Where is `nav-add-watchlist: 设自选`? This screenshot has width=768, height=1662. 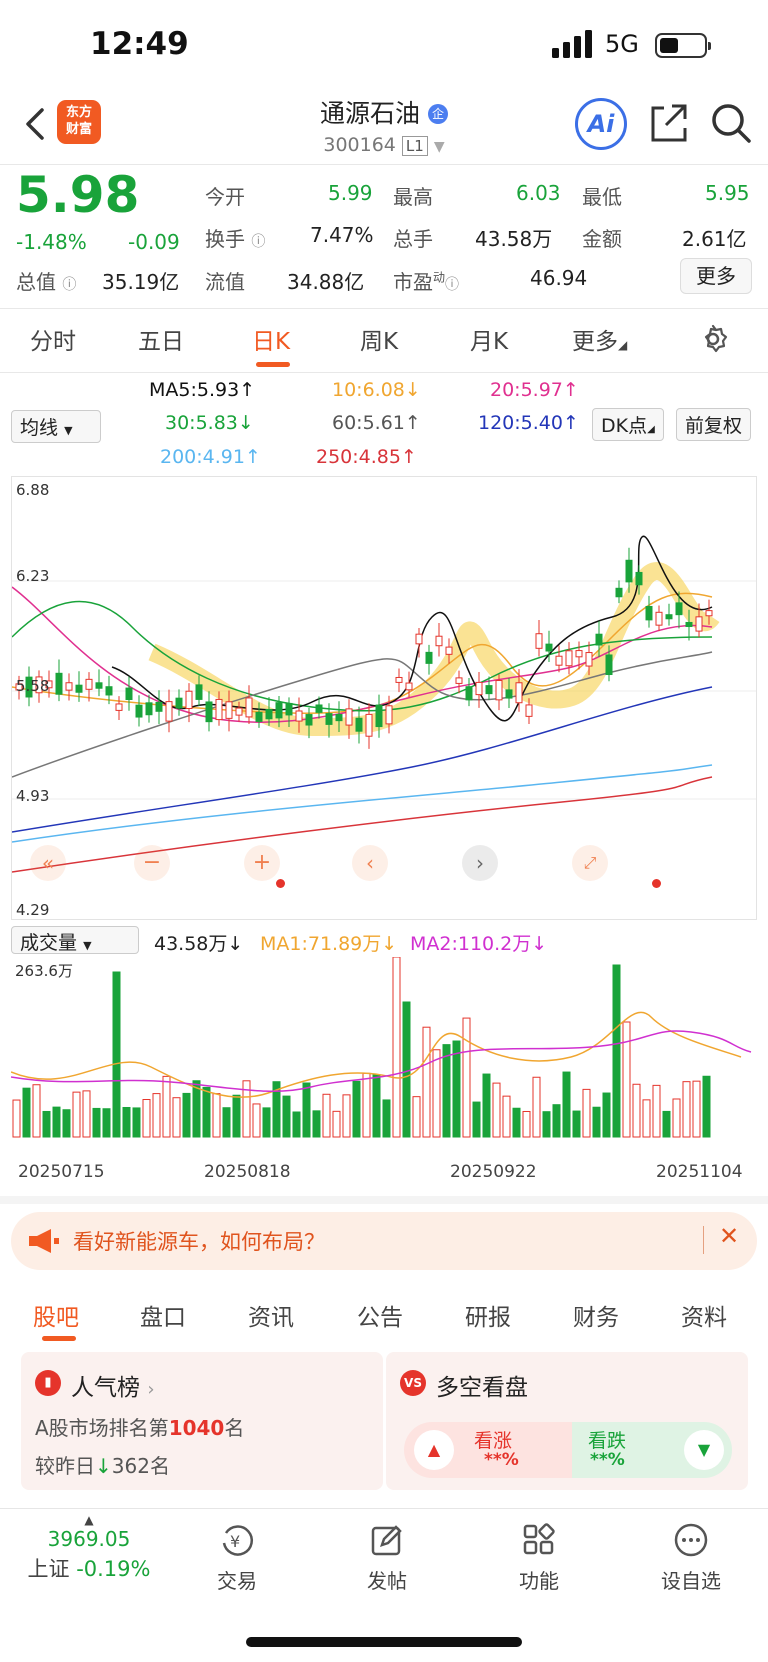 nav-add-watchlist: 设自选 is located at coordinates (691, 1557).